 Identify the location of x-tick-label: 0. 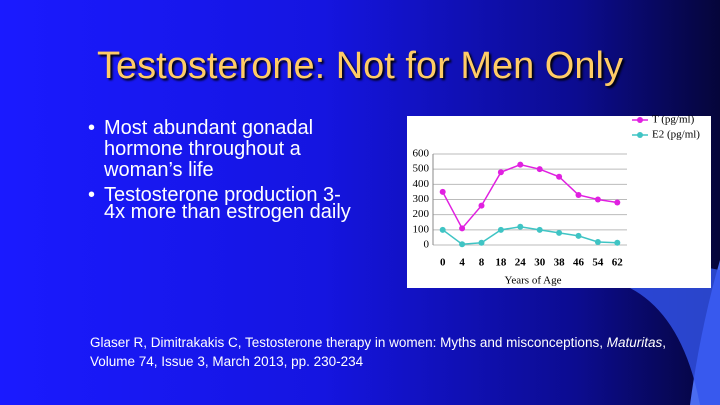
(443, 263).